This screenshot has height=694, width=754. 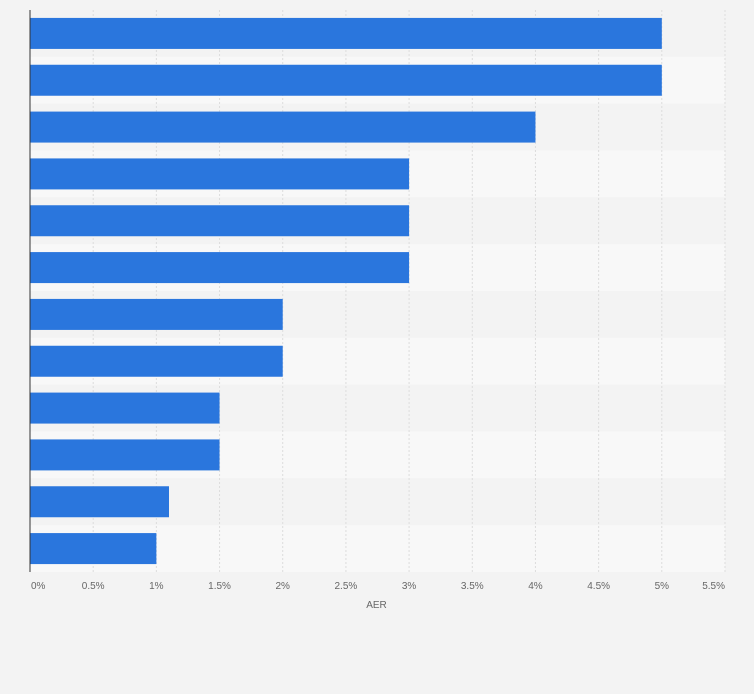 I want to click on x-tick-label-3: 1%, so click(x=156, y=586).